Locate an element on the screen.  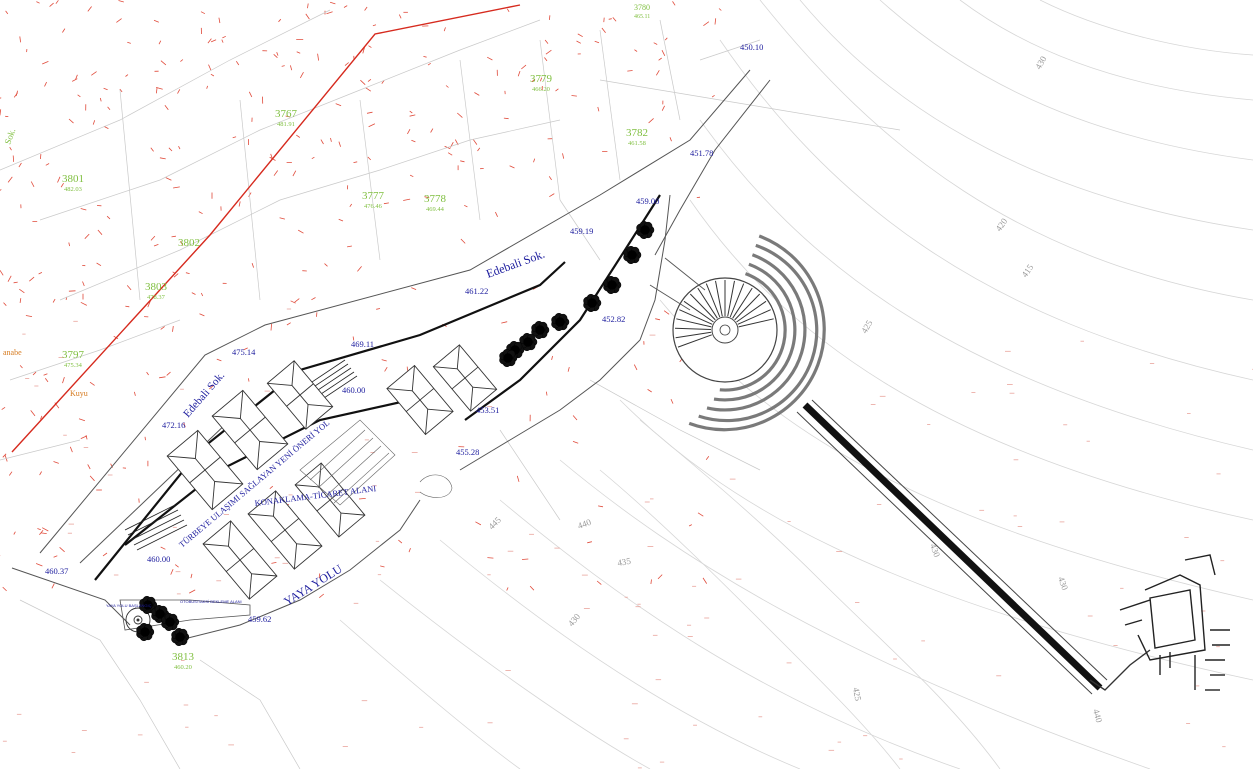
parcel-label: 3780 465.11 is located at coordinates (642, 11).